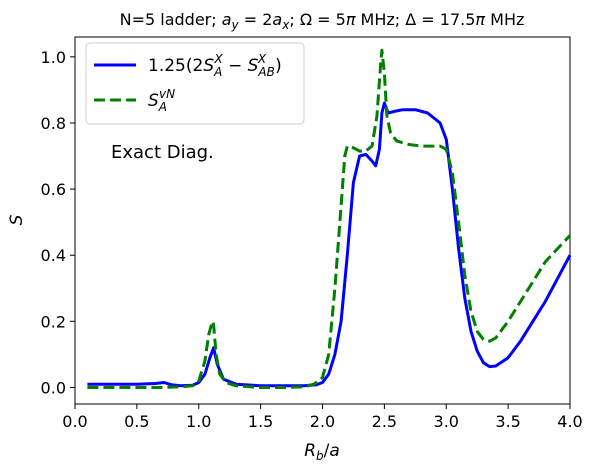 This screenshot has height=470, width=596. What do you see at coordinates (322, 421) in the screenshot?
I see `x-tick-label: 2.0` at bounding box center [322, 421].